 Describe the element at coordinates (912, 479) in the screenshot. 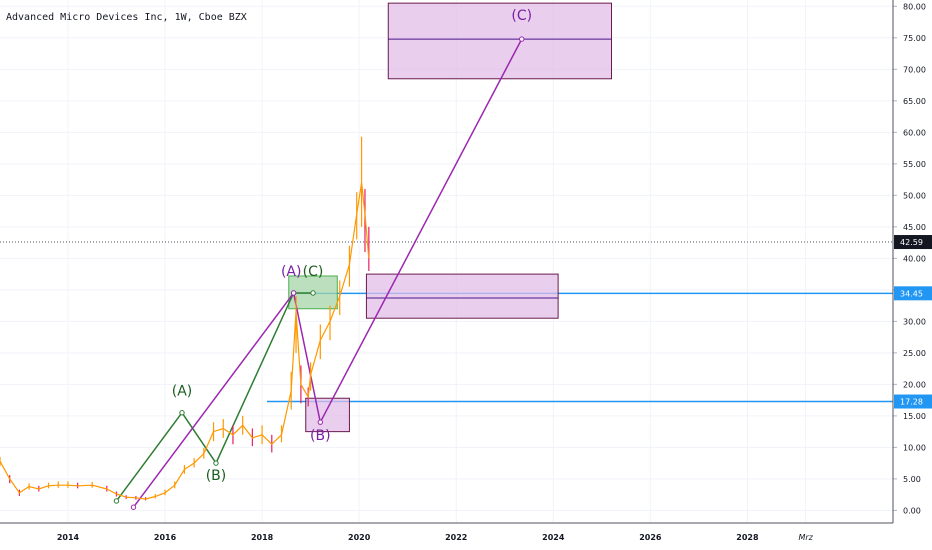

I see `y-tick-label: 5.00` at that location.